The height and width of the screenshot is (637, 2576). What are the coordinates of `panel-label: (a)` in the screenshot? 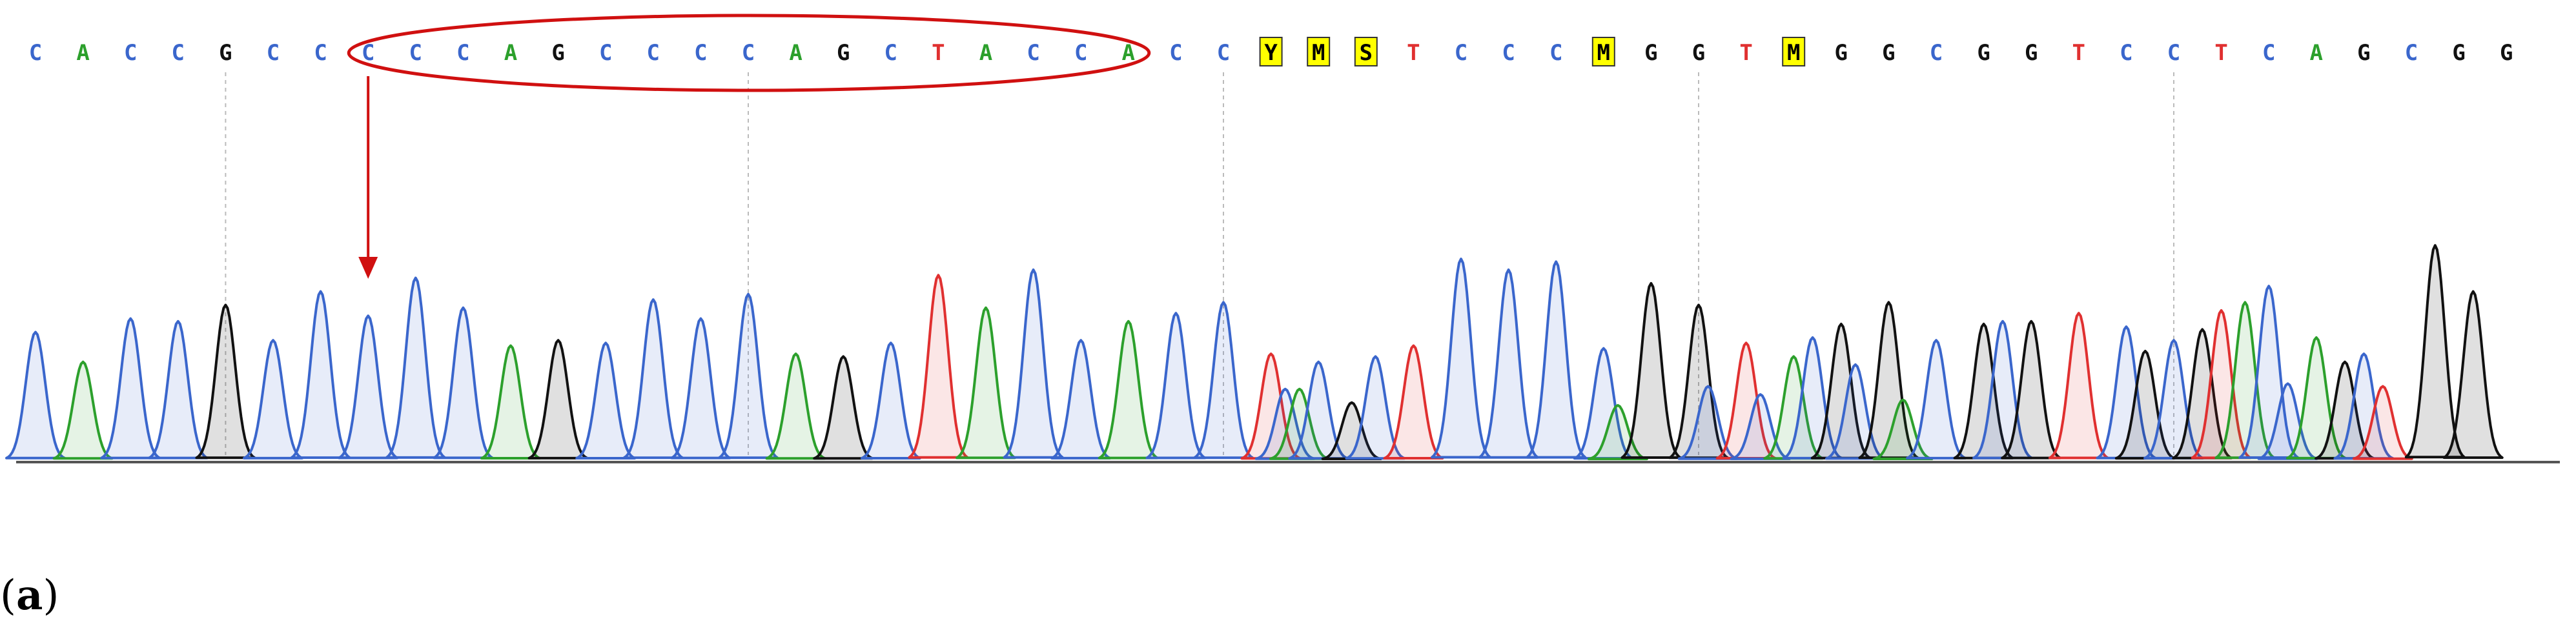 It's located at (29, 596).